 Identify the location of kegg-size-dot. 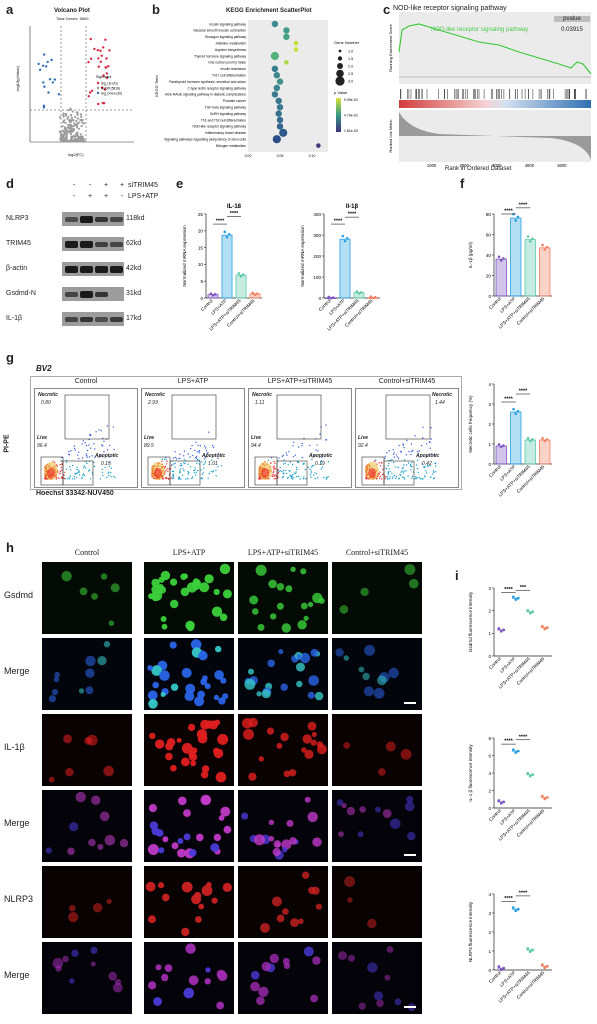
(340, 58).